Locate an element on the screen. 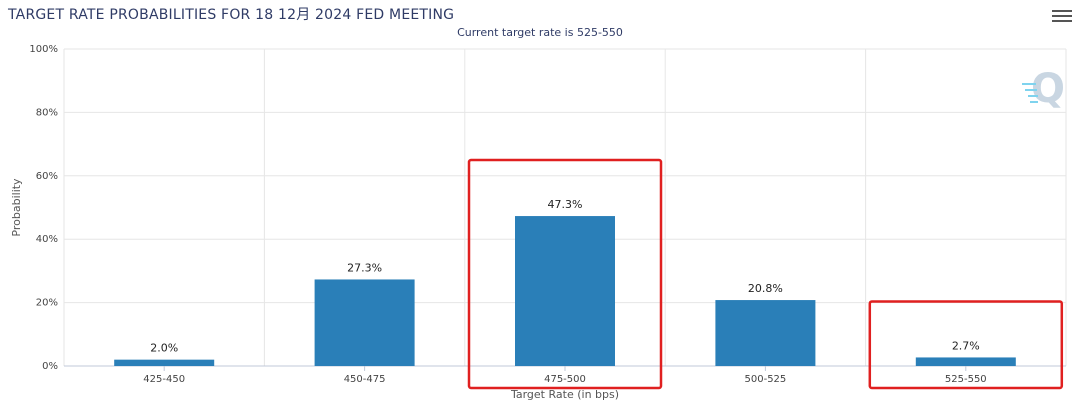  y-axis-title: Probability is located at coordinates (16, 207).